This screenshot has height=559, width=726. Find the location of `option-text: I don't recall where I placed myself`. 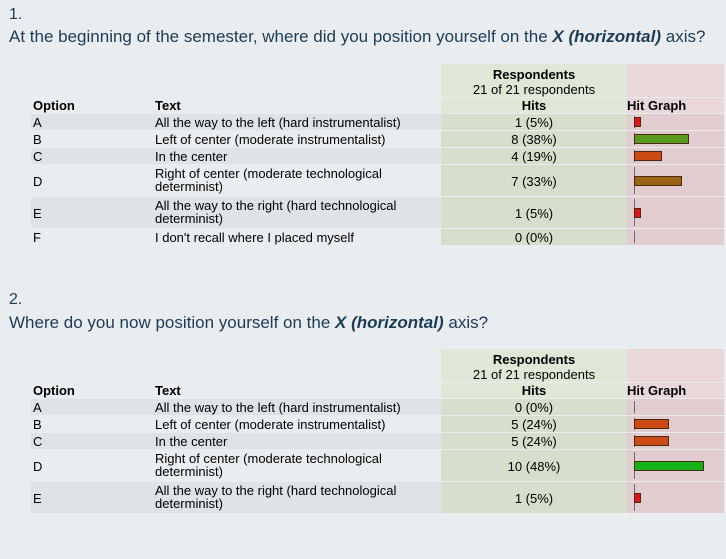

option-text: I don't recall where I placed myself is located at coordinates (255, 237).